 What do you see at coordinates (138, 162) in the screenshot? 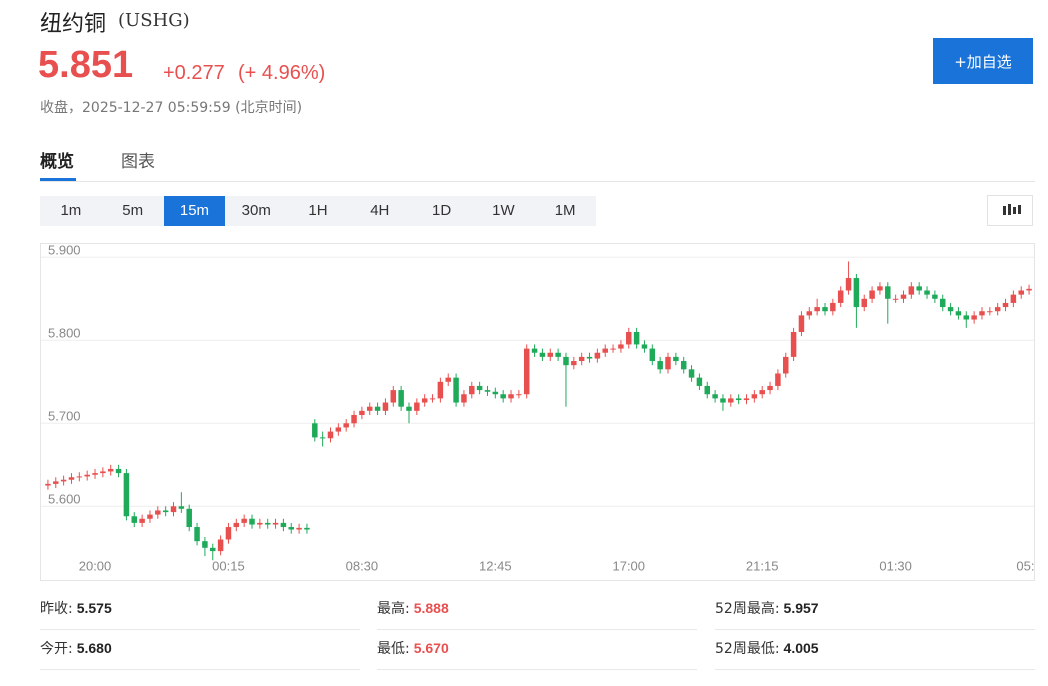
I see `tab: 图表` at bounding box center [138, 162].